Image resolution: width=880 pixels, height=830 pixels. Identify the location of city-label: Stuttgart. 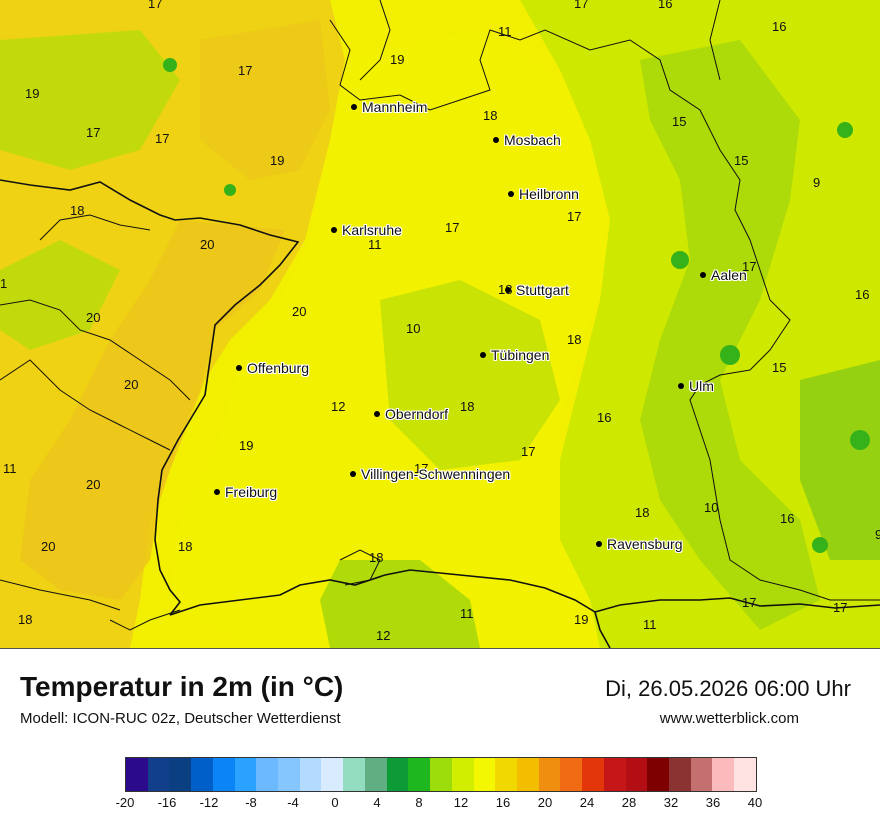
(542, 290).